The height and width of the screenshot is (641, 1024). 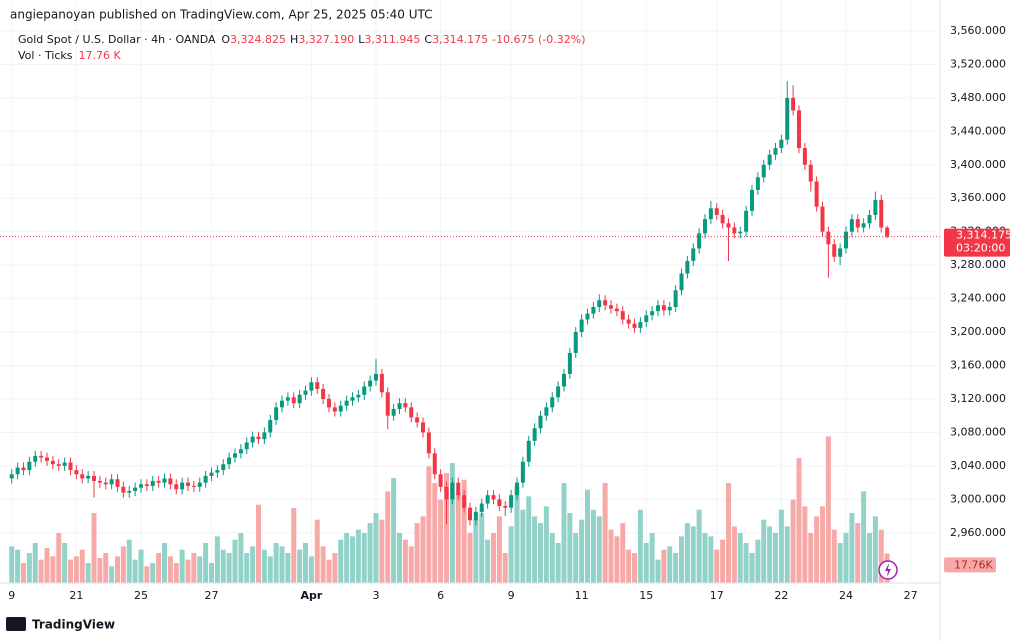 I want to click on ohlc-value: 3,314.175, so click(x=460, y=39).